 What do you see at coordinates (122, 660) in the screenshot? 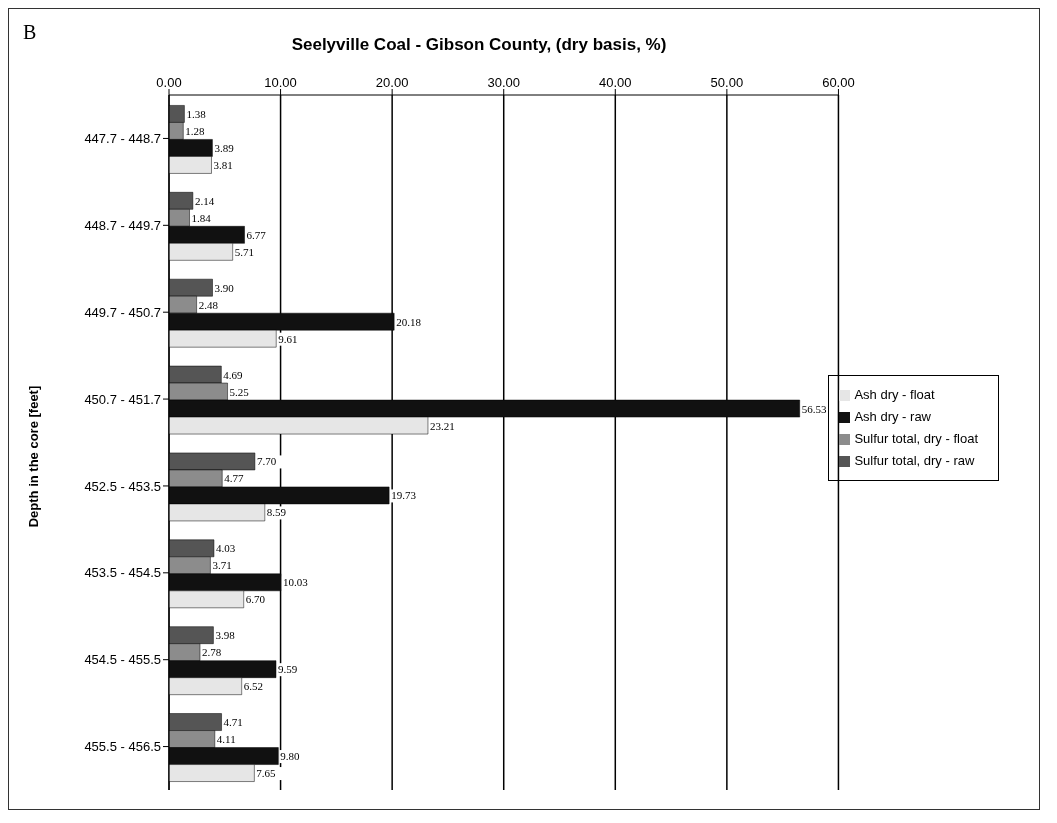
I see `y-tick-label: 454.5 - 455.5` at bounding box center [122, 660].